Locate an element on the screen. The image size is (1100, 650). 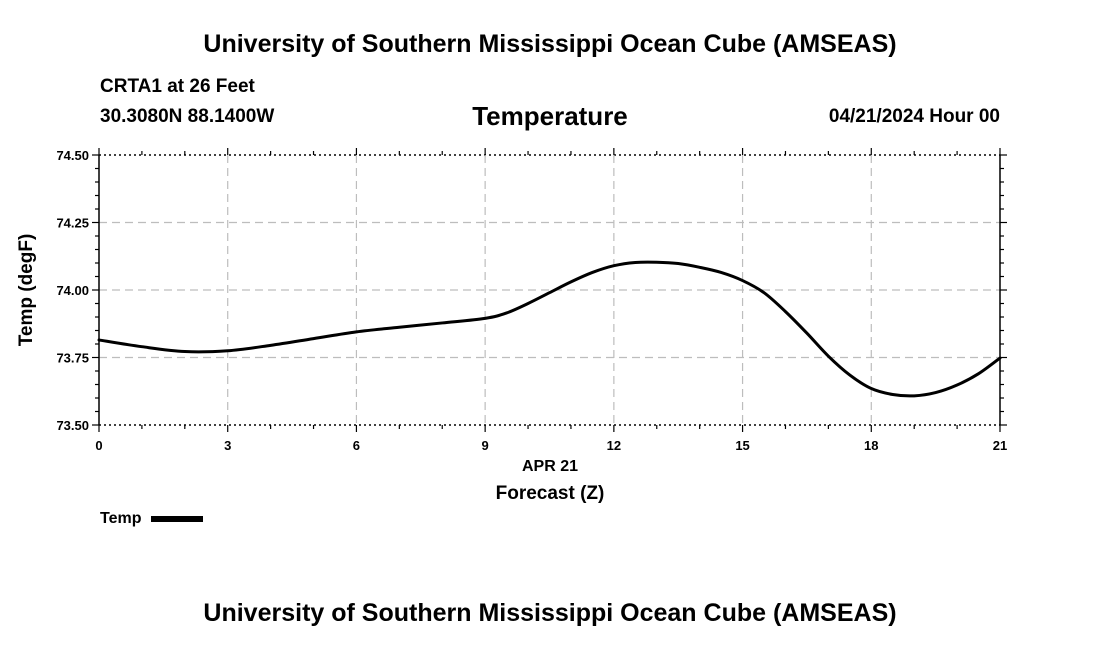
station-label: CRTA1 at 26 Feet is located at coordinates (177, 86).